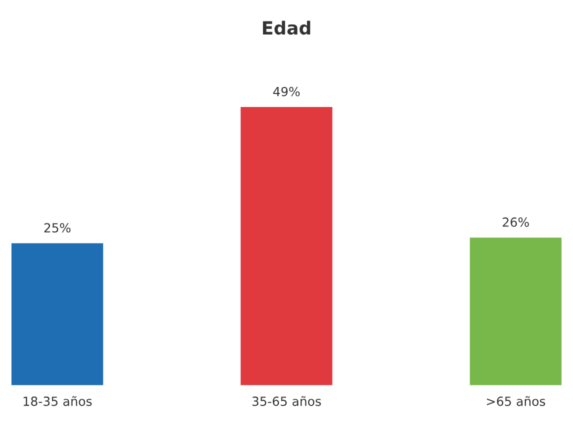 The image size is (573, 421). I want to click on chart-title: Edad, so click(286, 27).